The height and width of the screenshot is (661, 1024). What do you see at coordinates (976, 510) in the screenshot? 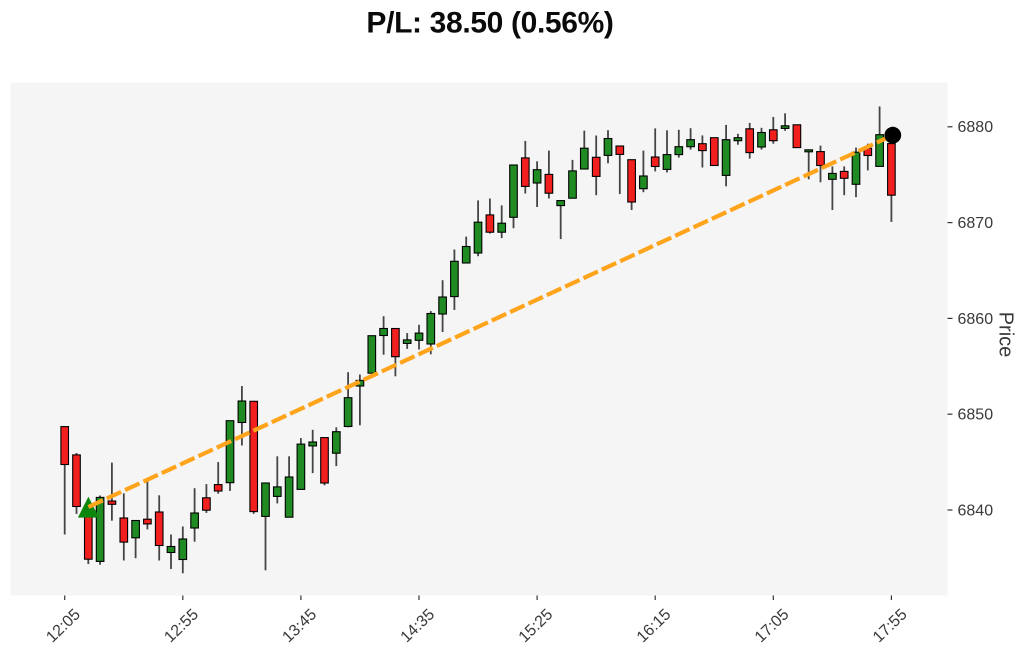
I see `svg-text: 6840` at bounding box center [976, 510].